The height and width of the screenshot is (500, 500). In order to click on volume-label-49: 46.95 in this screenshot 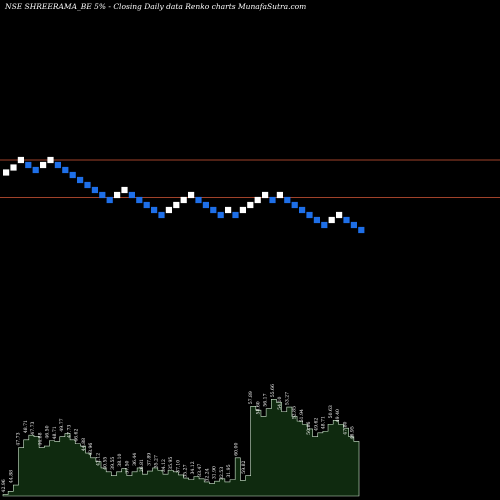, I will do `click(353, 432)`.